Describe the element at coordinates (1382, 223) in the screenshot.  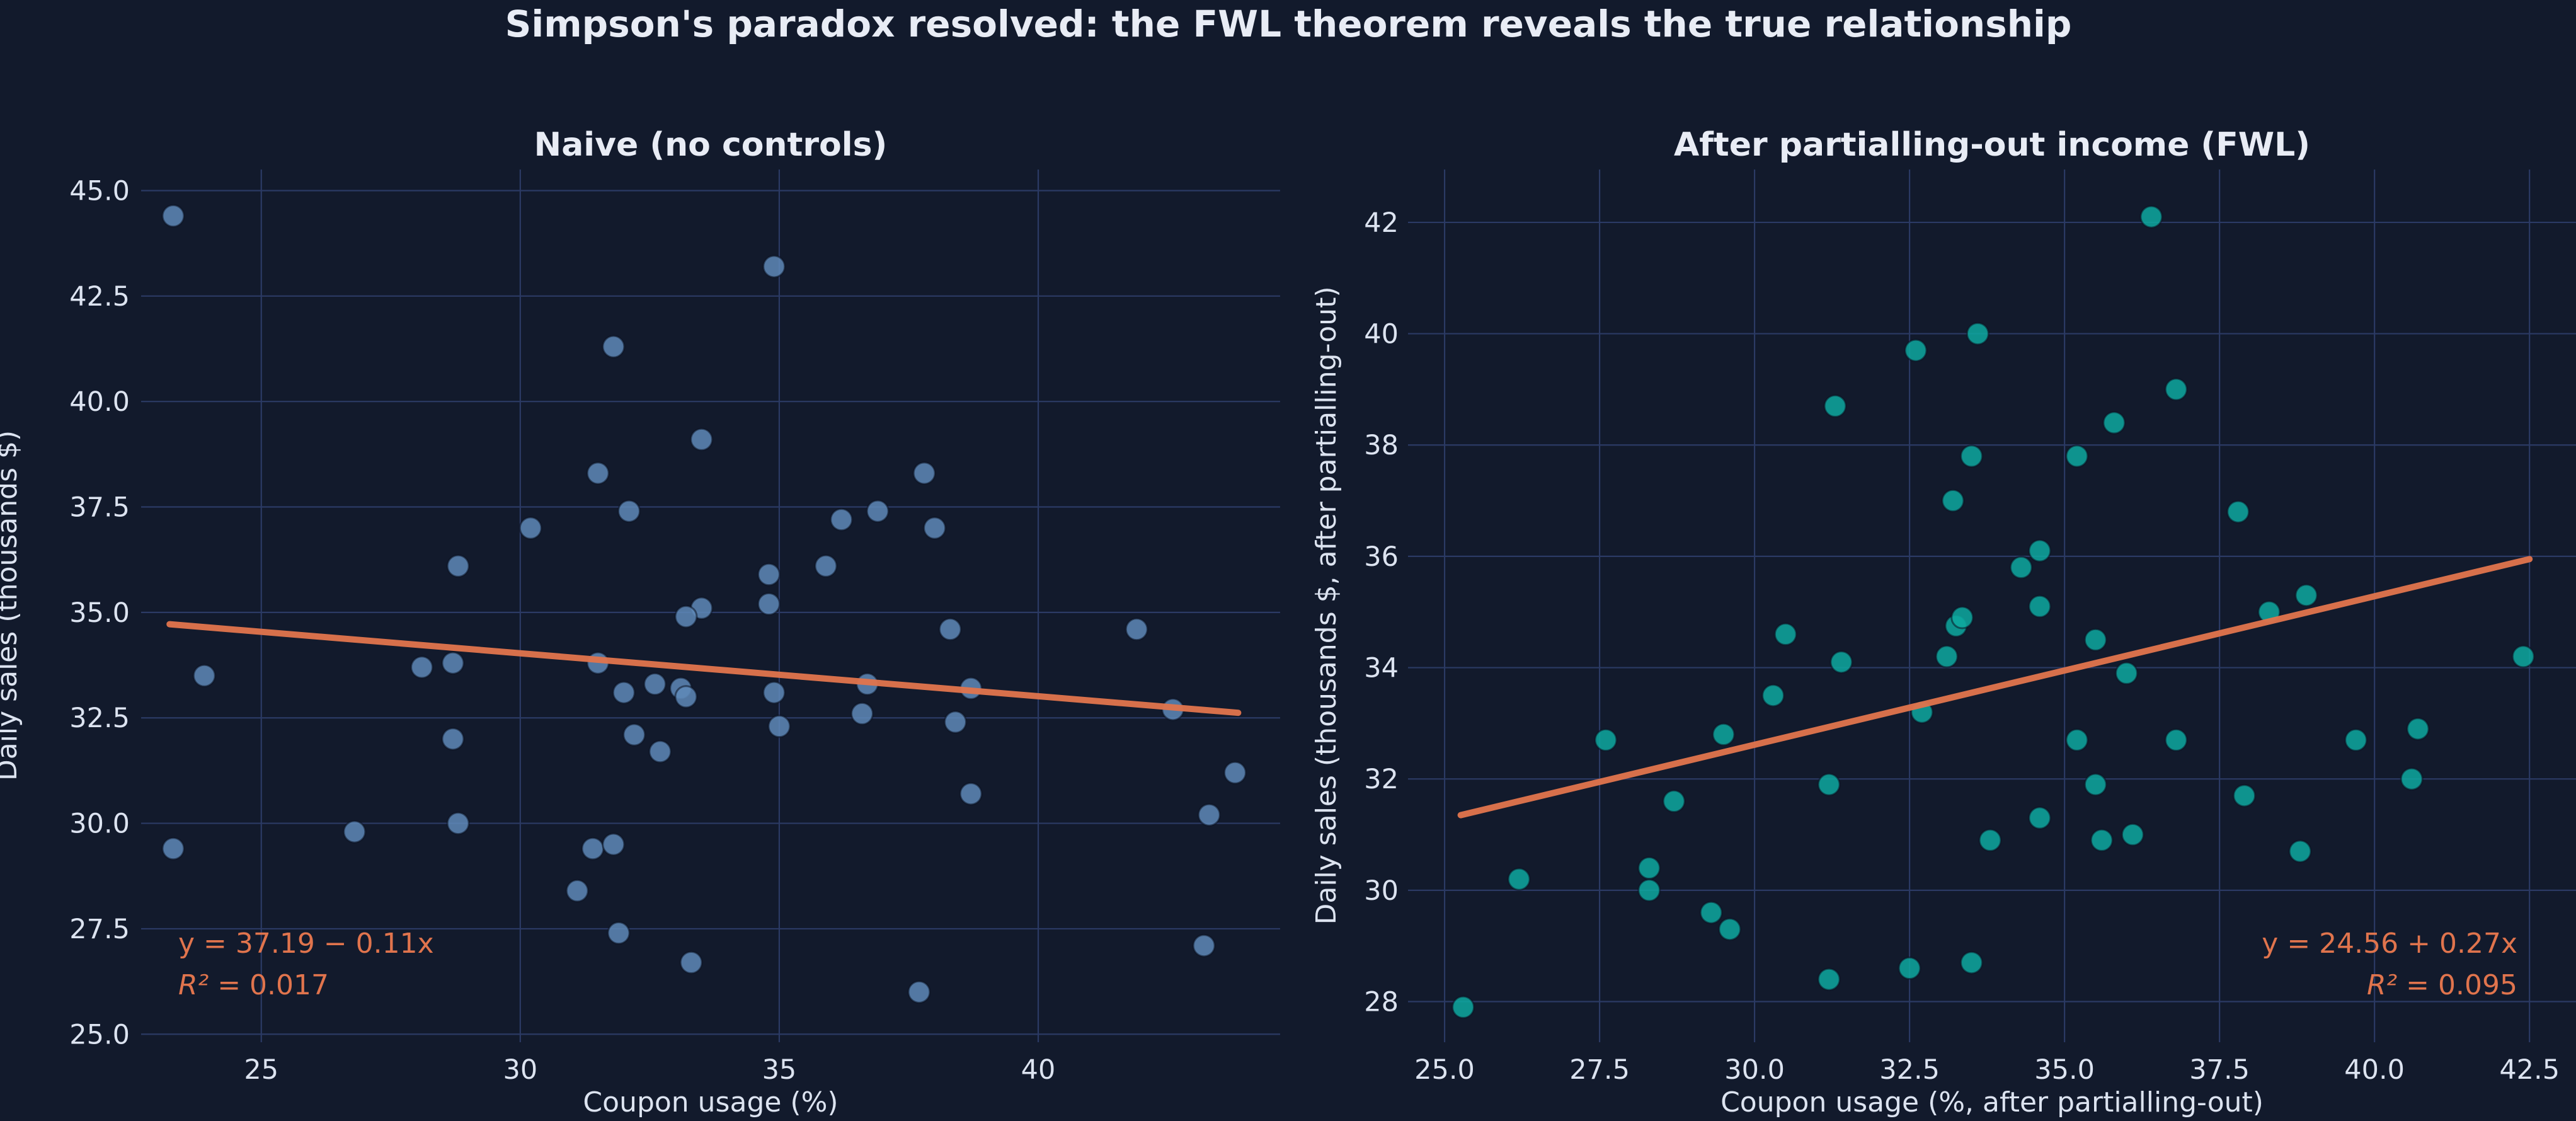
I see `y-tick-label: 42` at that location.